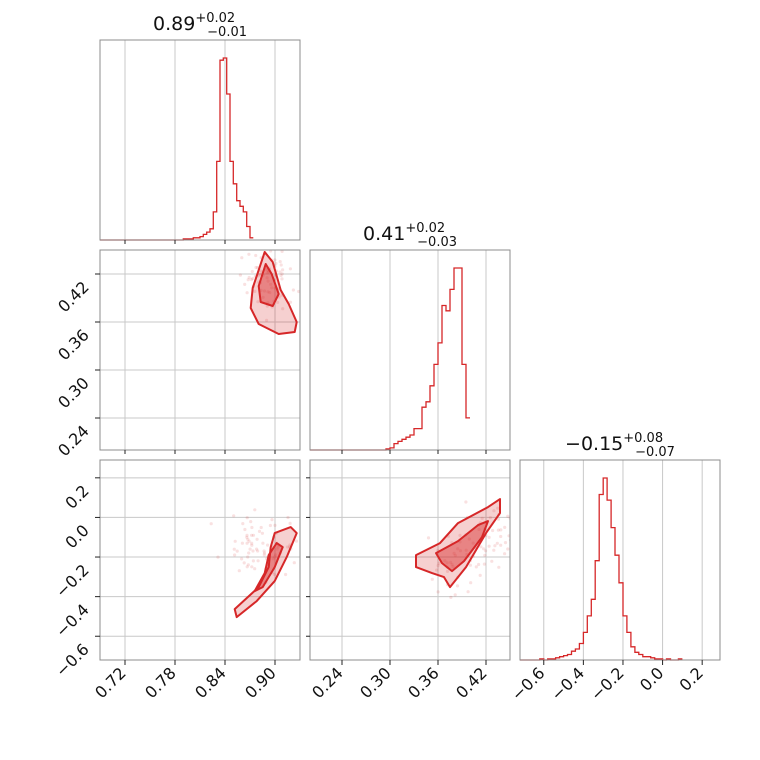 The width and height of the screenshot is (760, 760). Describe the element at coordinates (643, 438) in the screenshot. I see `title-plus-3: +0.08` at that location.